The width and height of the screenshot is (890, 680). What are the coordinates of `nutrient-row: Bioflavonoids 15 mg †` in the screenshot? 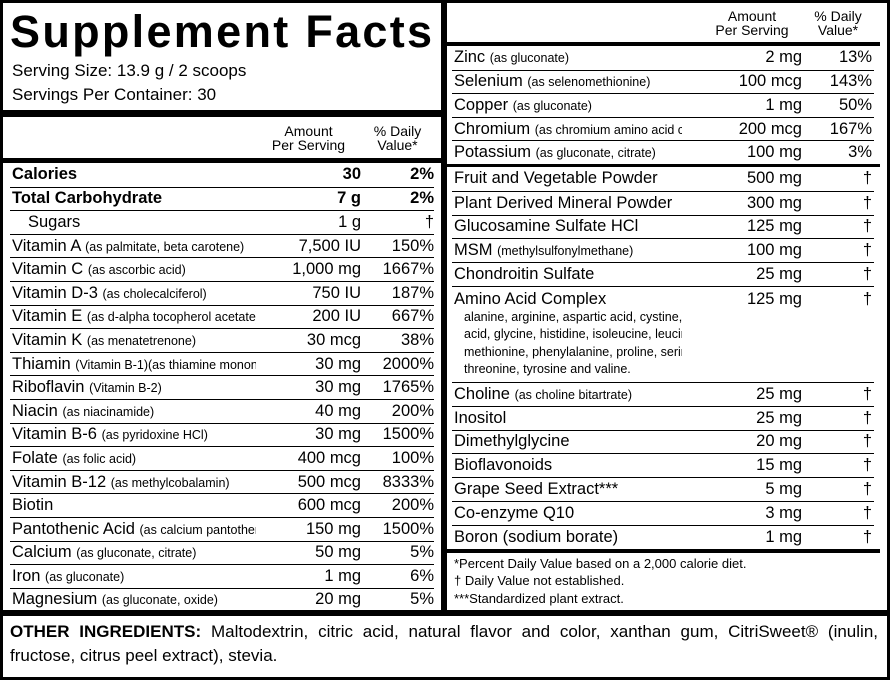 It's located at (663, 465).